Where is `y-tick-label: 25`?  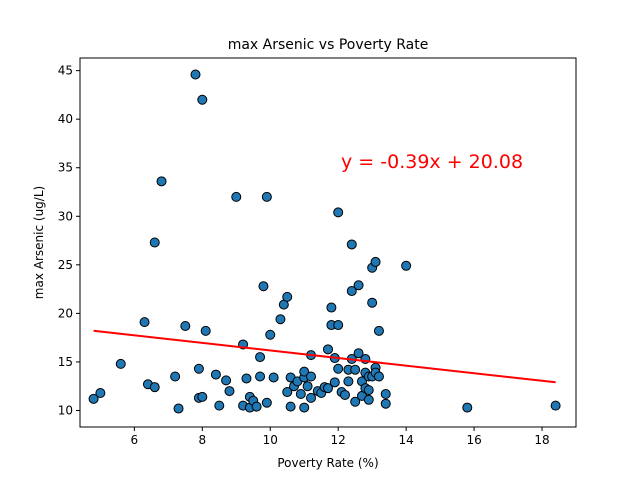
y-tick-label: 25 is located at coordinates (65, 265).